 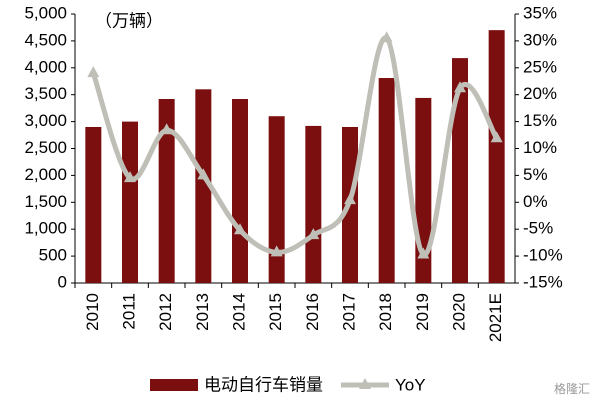 What do you see at coordinates (410, 384) in the screenshot?
I see `legend-label: YoY` at bounding box center [410, 384].